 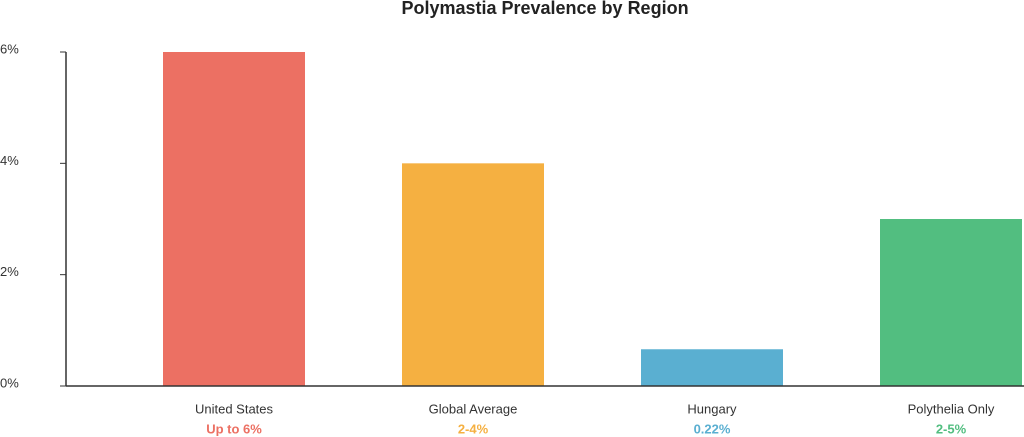 What do you see at coordinates (9, 271) in the screenshot?
I see `y-tick-label: 2%` at bounding box center [9, 271].